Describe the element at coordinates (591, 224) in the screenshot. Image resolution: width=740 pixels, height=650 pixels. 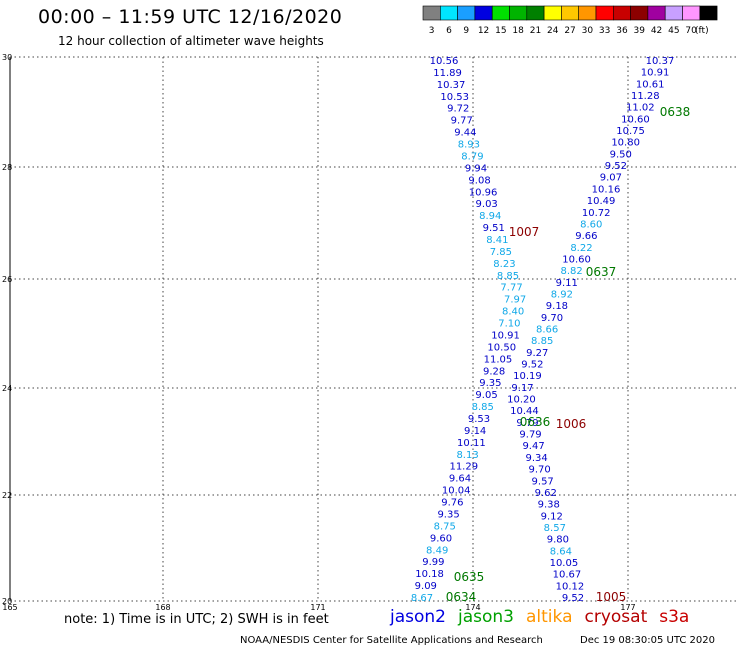
I see `swh-value: 8.60` at that location.